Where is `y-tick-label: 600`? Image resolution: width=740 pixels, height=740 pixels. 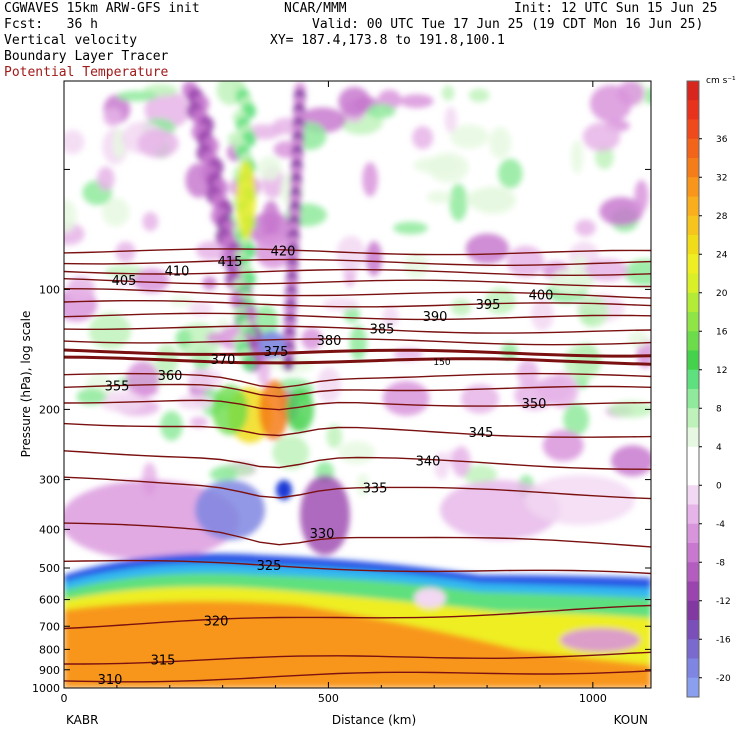
y-tick-label: 600 is located at coordinates (49, 600).